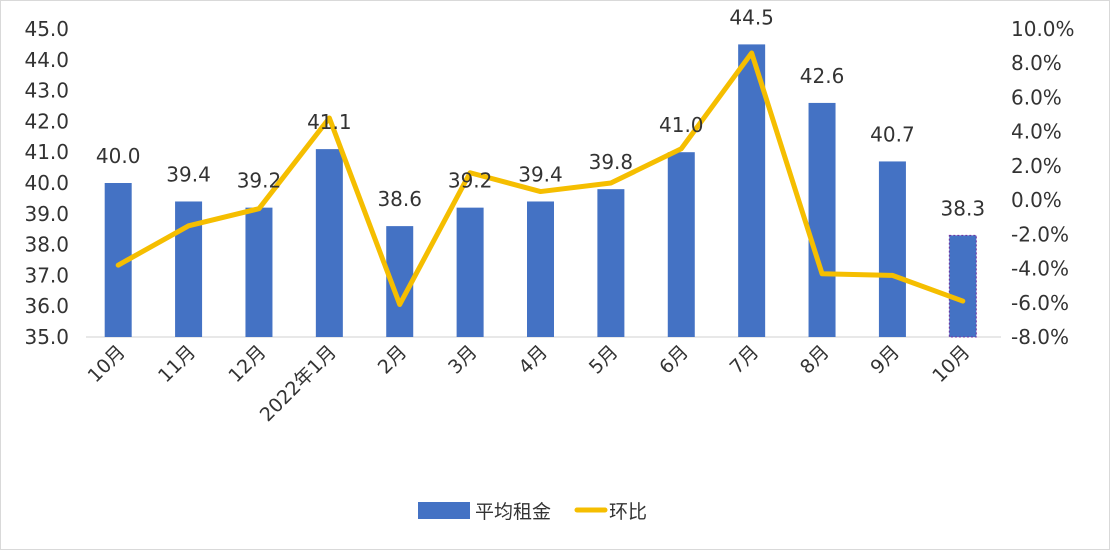  What do you see at coordinates (1040, 303) in the screenshot?
I see `right-axis-tick: -6.0%` at bounding box center [1040, 303].